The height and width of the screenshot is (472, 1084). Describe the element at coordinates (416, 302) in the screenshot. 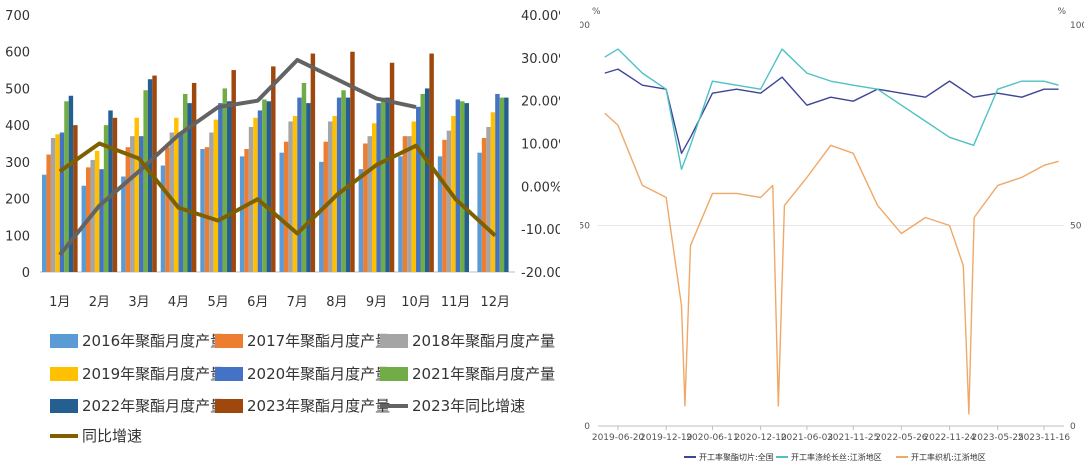

I see `x-tick-label: 10月` at that location.